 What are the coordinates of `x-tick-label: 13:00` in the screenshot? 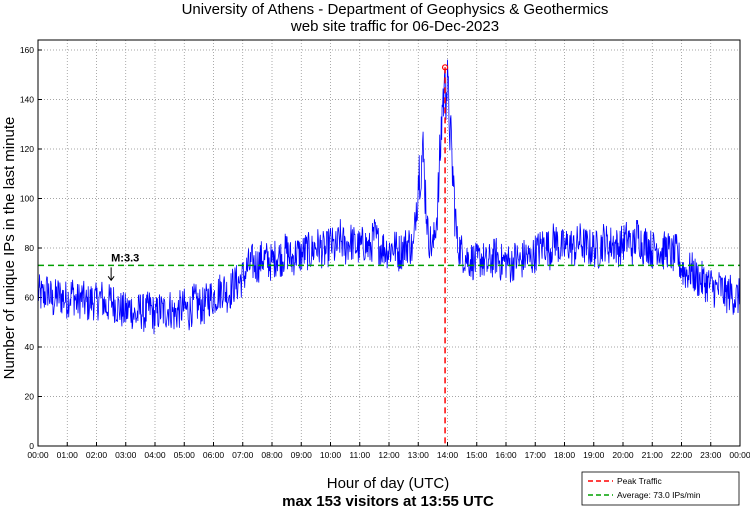 It's located at (419, 455).